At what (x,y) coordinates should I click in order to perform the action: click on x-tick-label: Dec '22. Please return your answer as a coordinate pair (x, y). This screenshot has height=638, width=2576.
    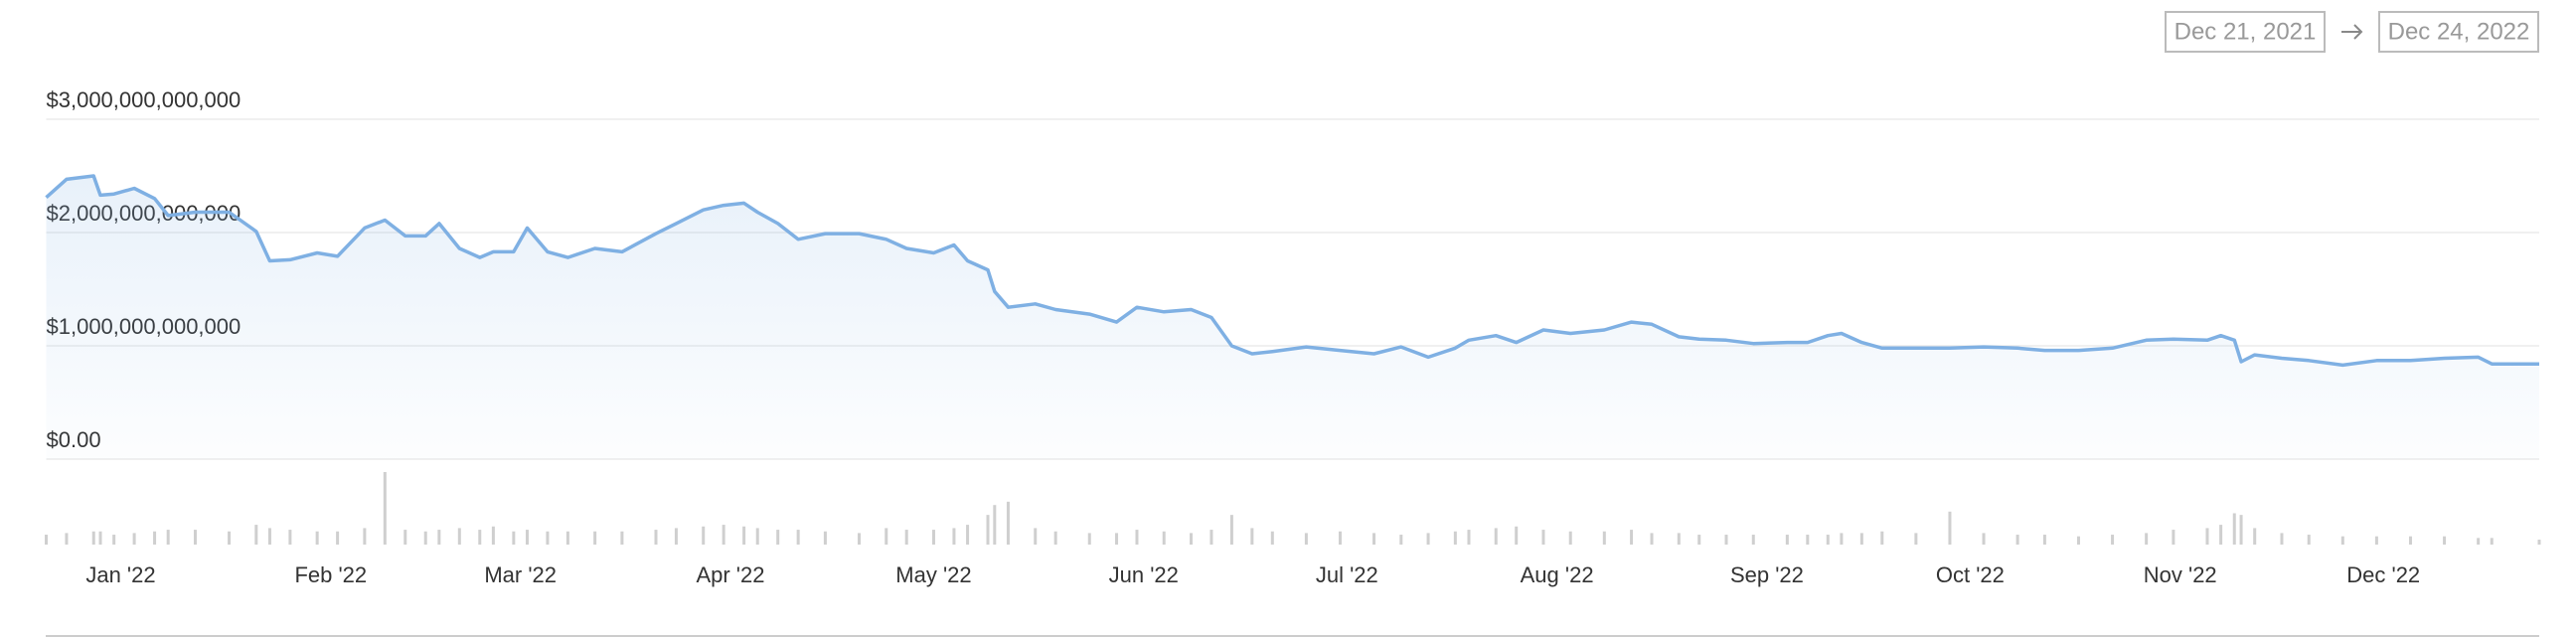
    Looking at the image, I should click on (2383, 574).